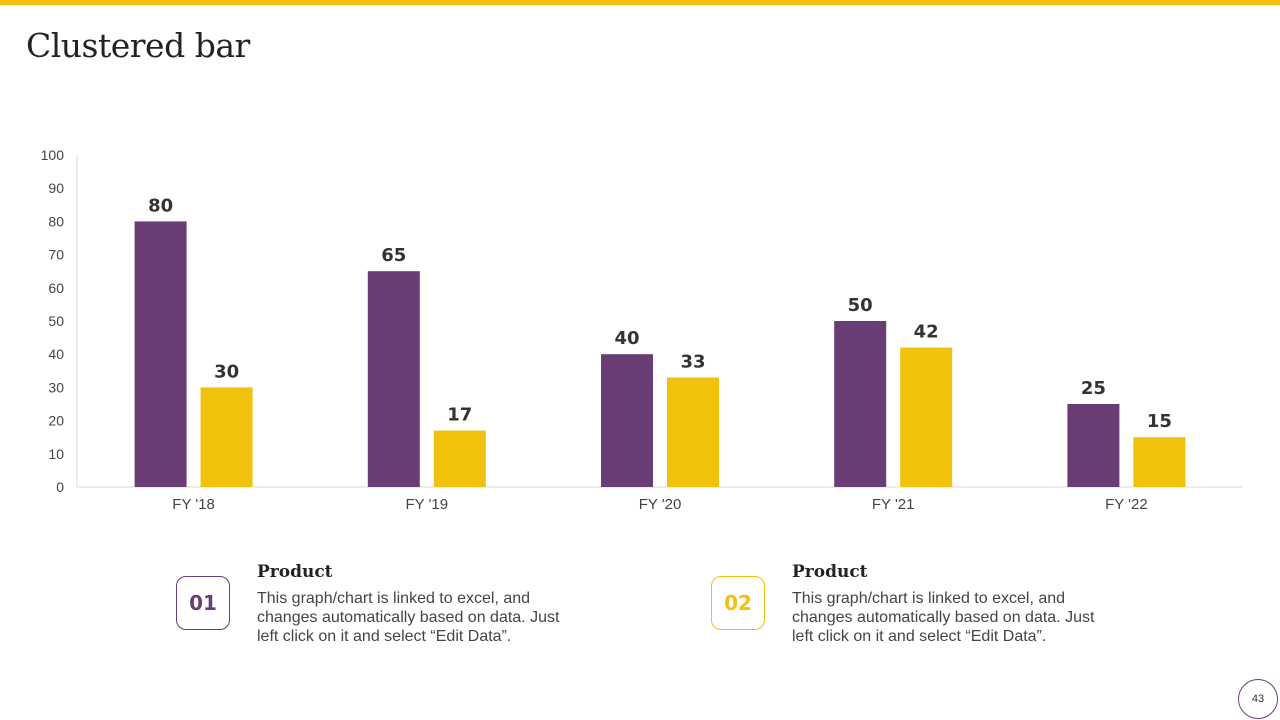 The width and height of the screenshot is (1280, 720). I want to click on bar-data-label: 30, so click(226, 371).